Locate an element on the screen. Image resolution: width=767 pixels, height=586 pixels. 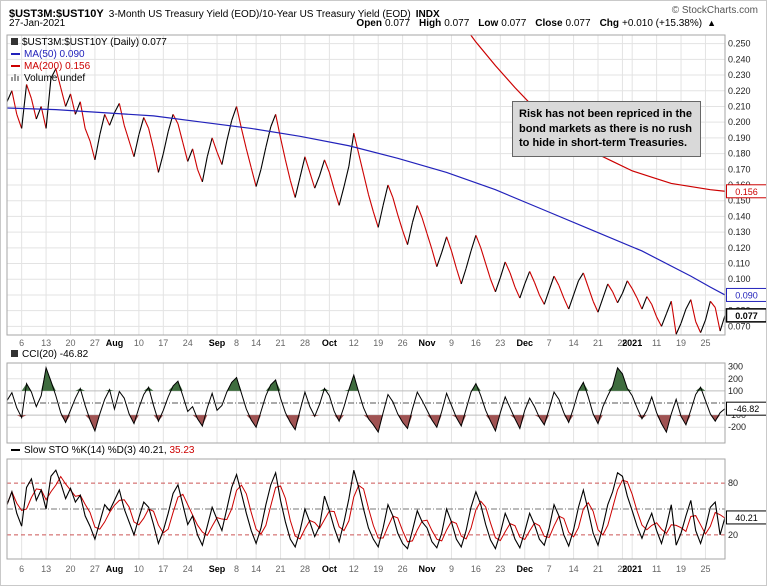
main-y-tick-label: 0.250 is located at coordinates (739, 44).